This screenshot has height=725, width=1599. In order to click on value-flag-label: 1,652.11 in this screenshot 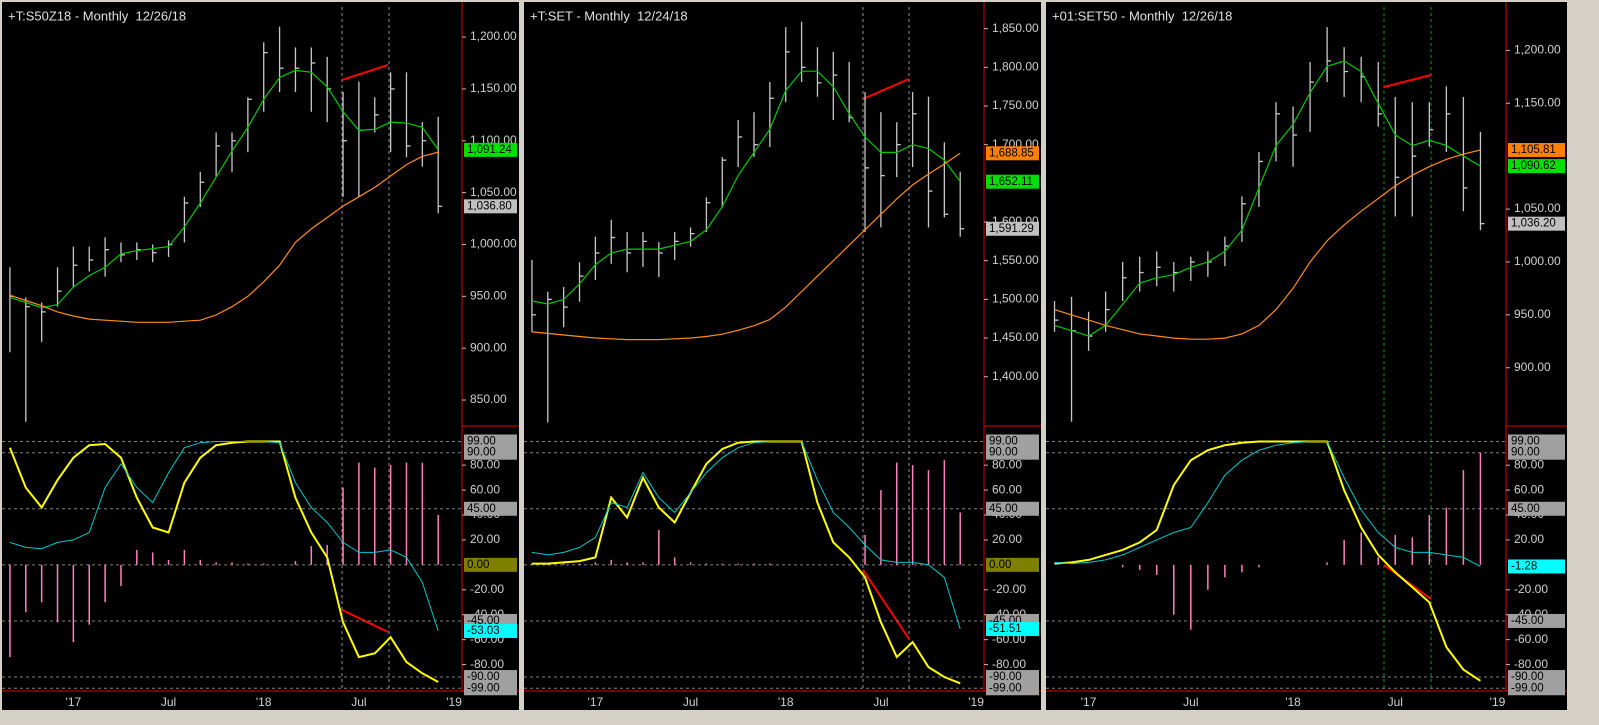, I will do `click(1011, 182)`.